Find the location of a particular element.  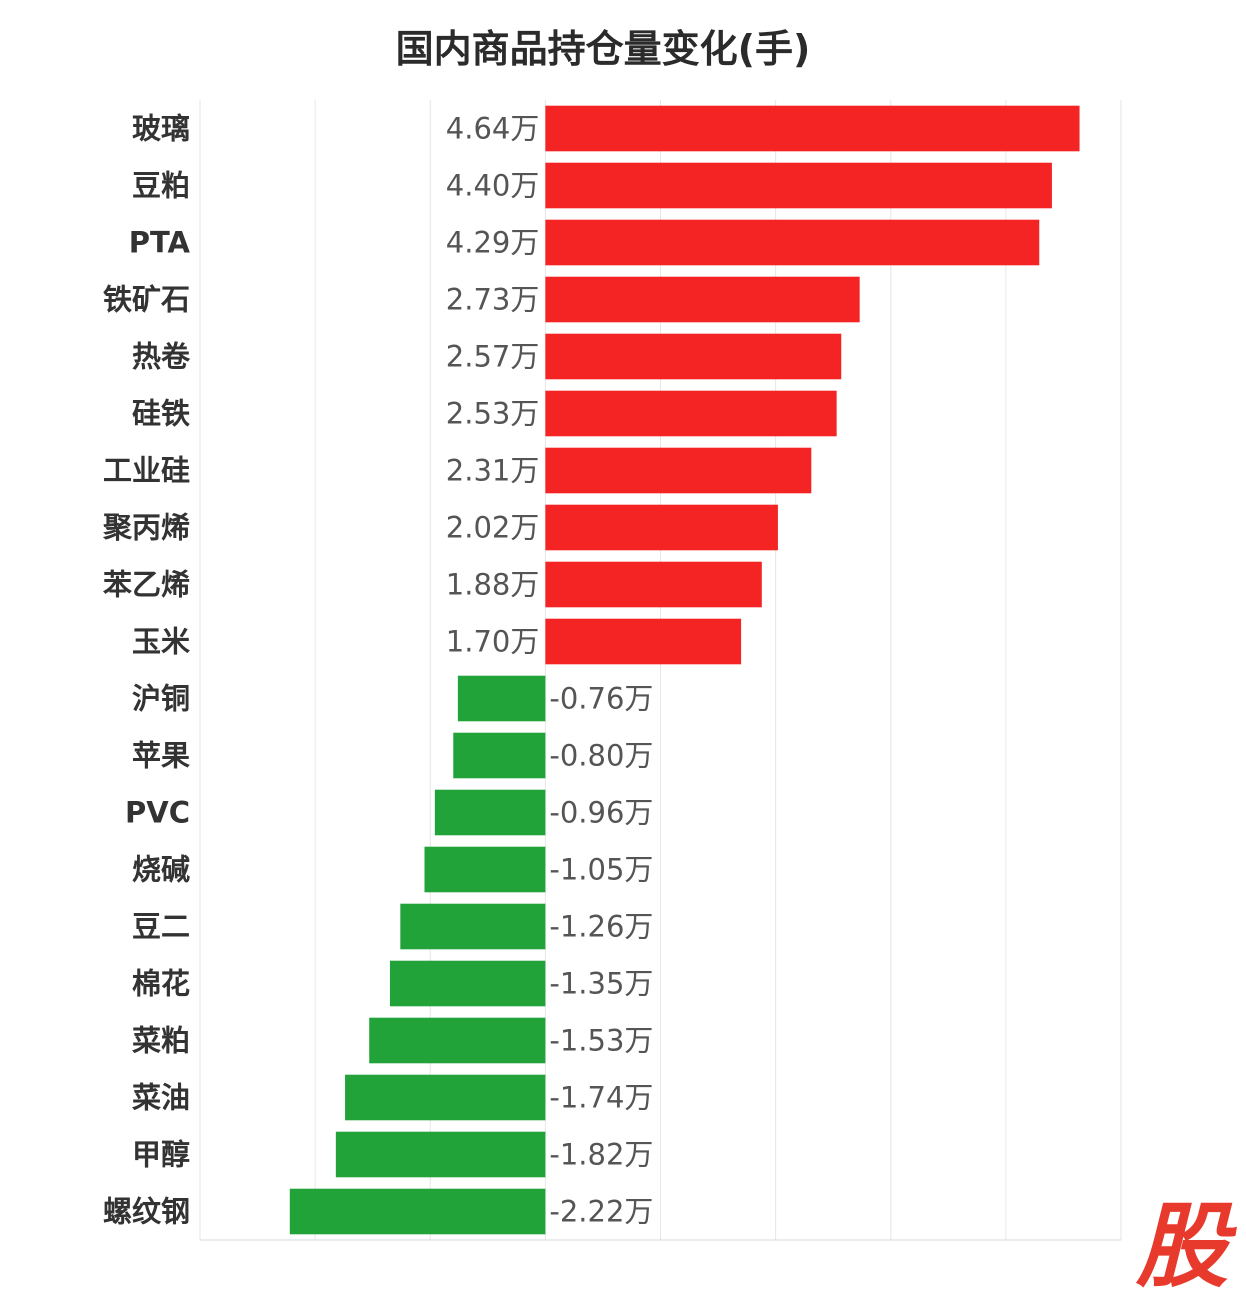

value-label-16: -1.53万 is located at coordinates (601, 1041).